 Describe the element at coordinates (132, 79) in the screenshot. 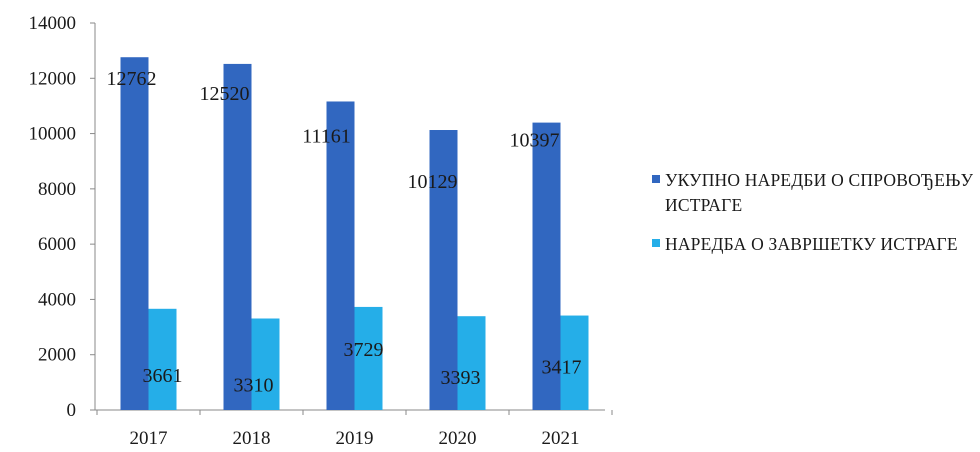

I see `data-label: 12762` at that location.